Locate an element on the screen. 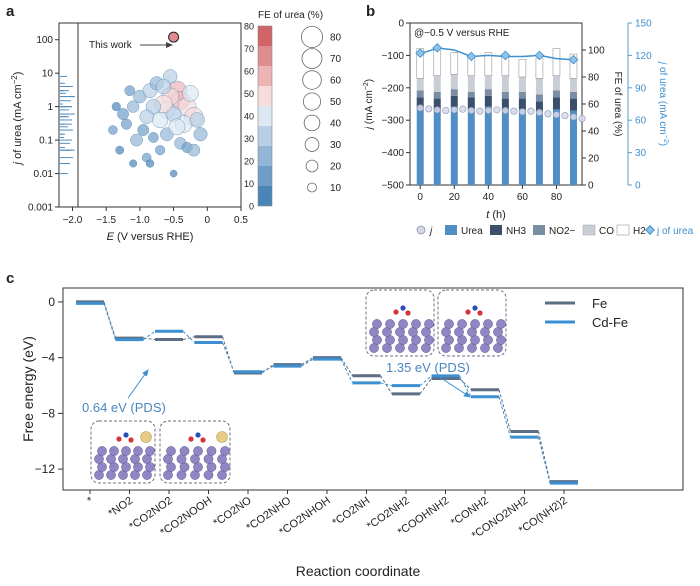 This screenshot has width=700, height=586. plot-frame-a is located at coordinates (150, 115).